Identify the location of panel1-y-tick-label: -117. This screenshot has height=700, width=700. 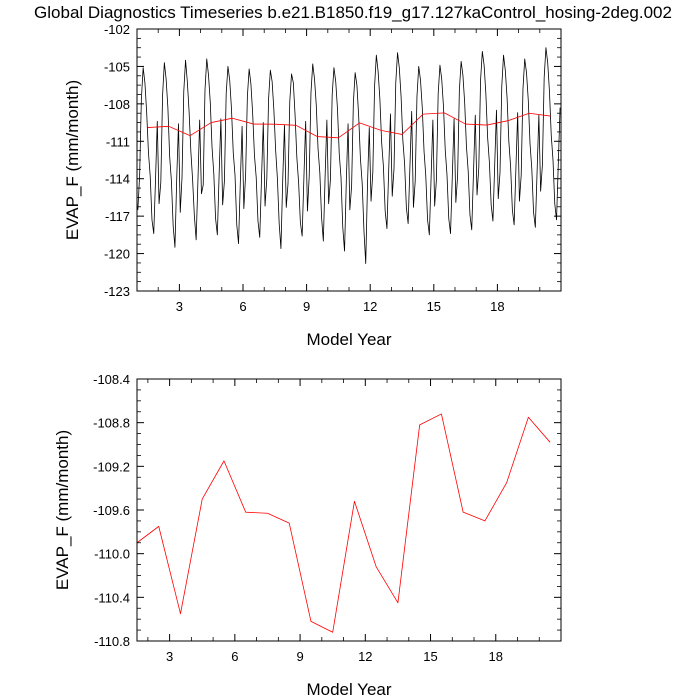
(117, 216).